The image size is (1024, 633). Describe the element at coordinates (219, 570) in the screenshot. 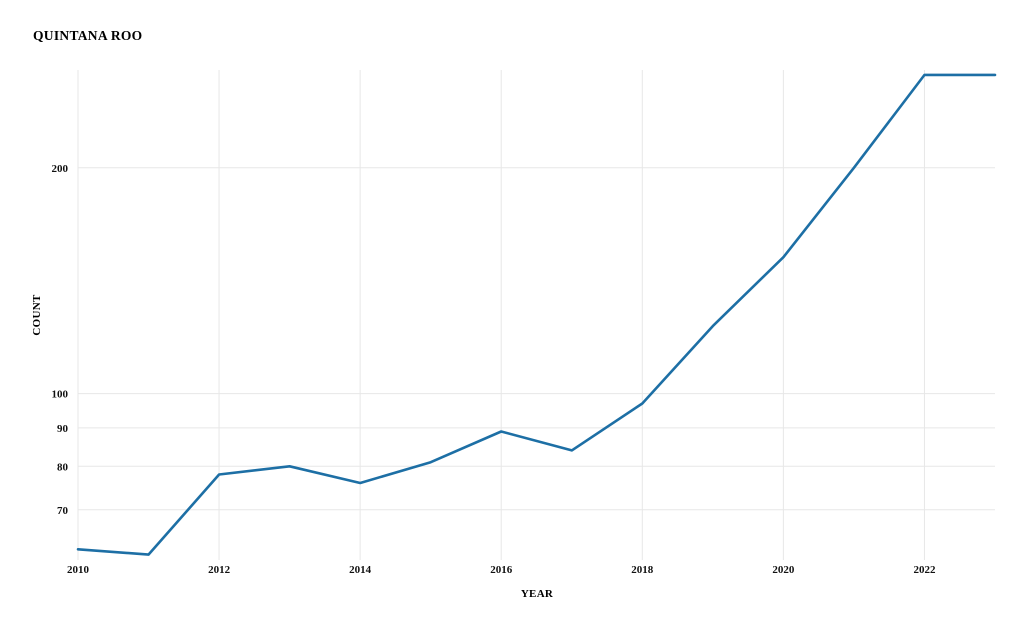

I see `x-tick-label: 2012` at that location.